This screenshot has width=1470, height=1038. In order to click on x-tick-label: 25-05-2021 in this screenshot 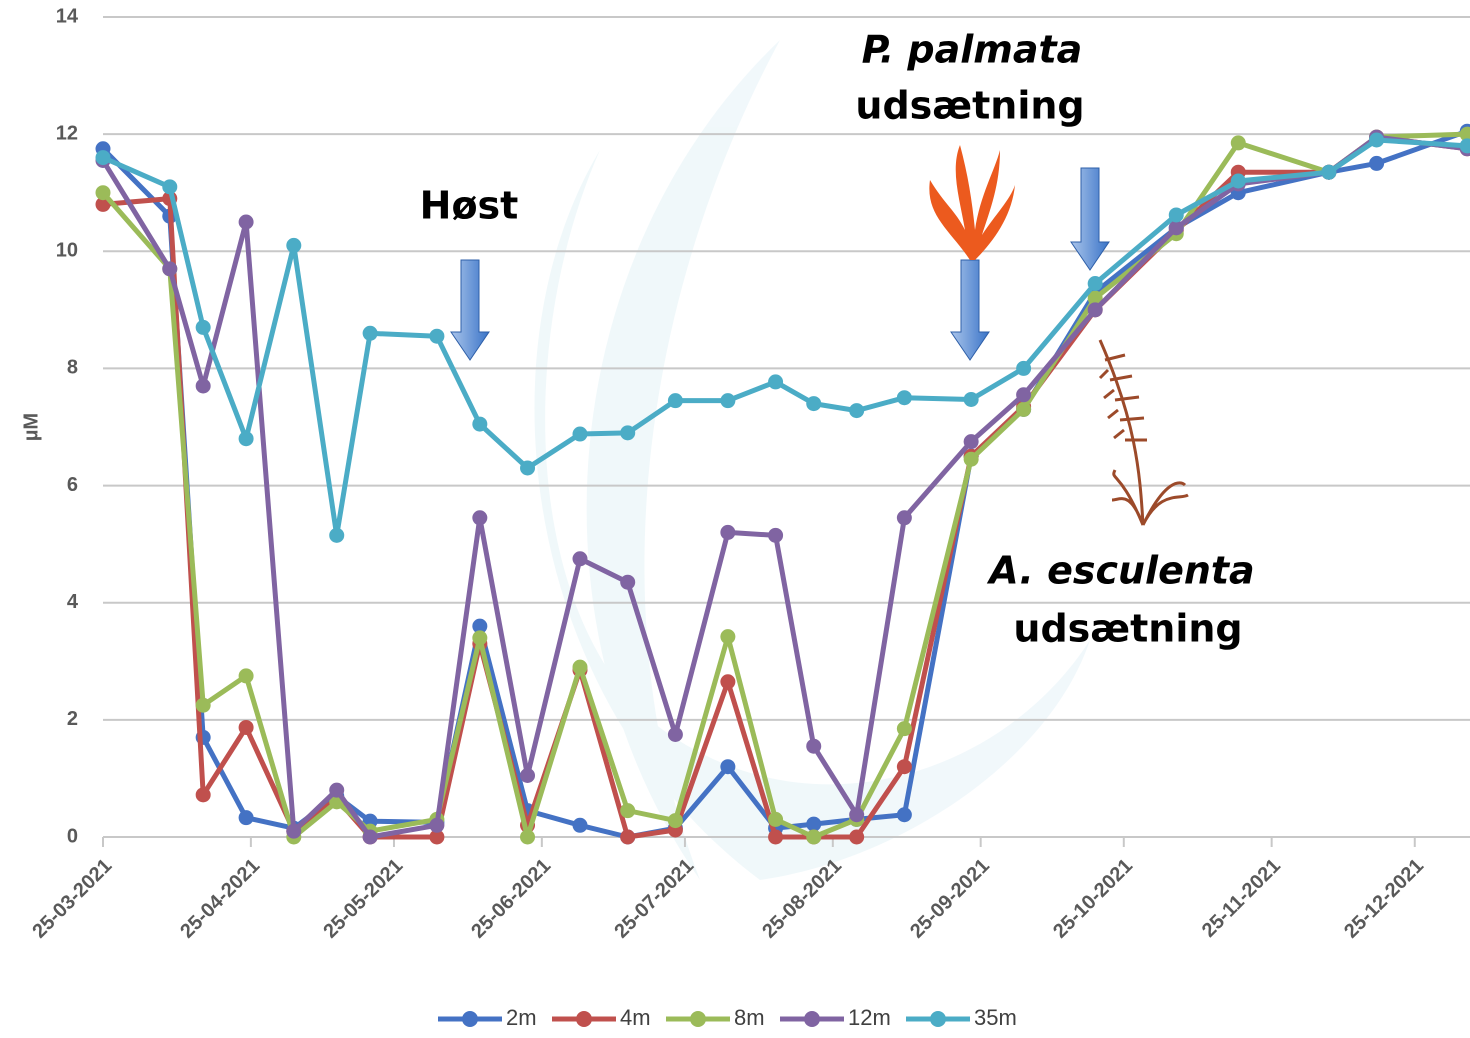, I will do `click(363, 899)`.